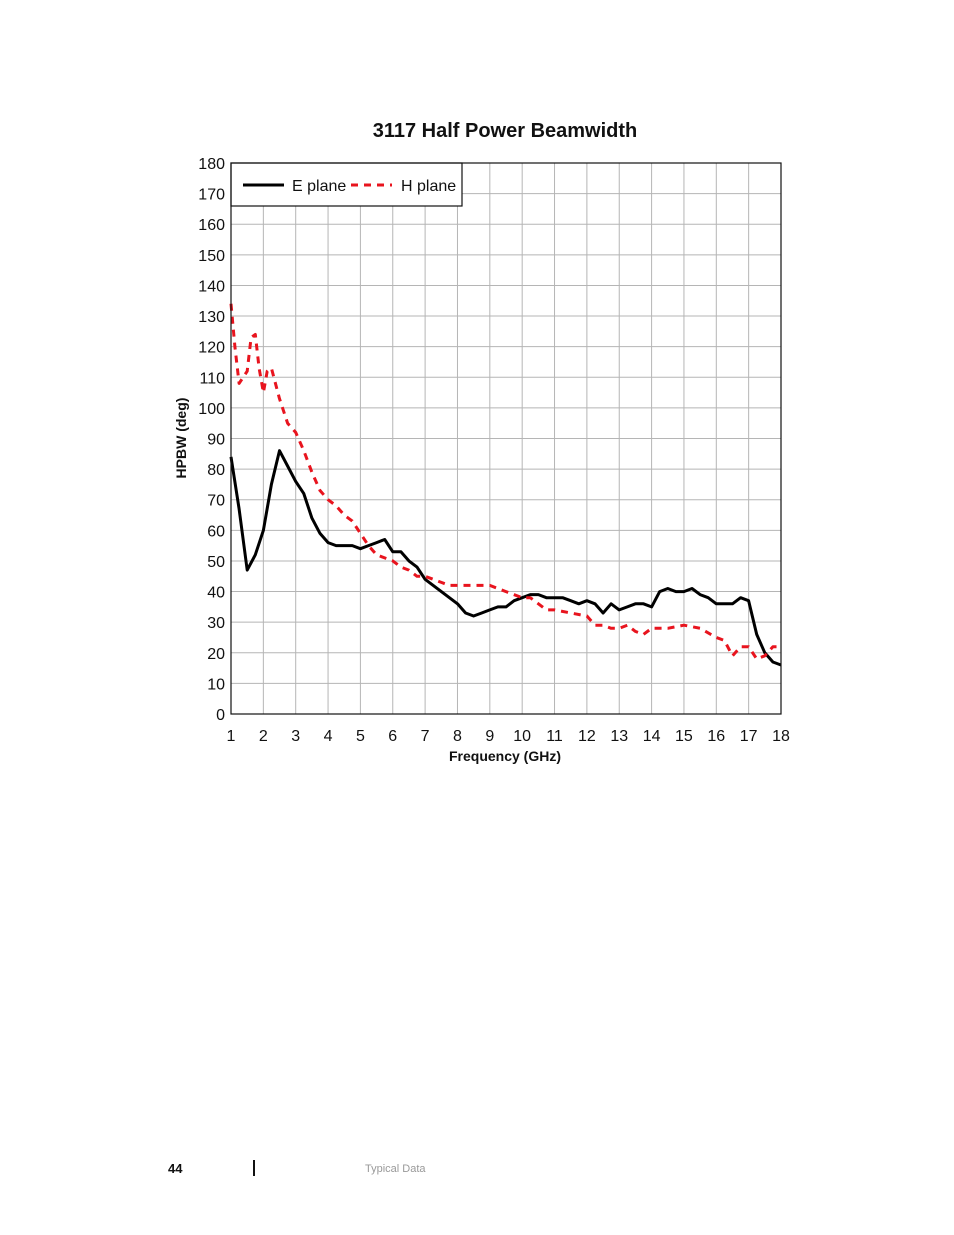 The image size is (954, 1235). What do you see at coordinates (211, 225) in the screenshot?
I see `y-tick-label: 160` at bounding box center [211, 225].